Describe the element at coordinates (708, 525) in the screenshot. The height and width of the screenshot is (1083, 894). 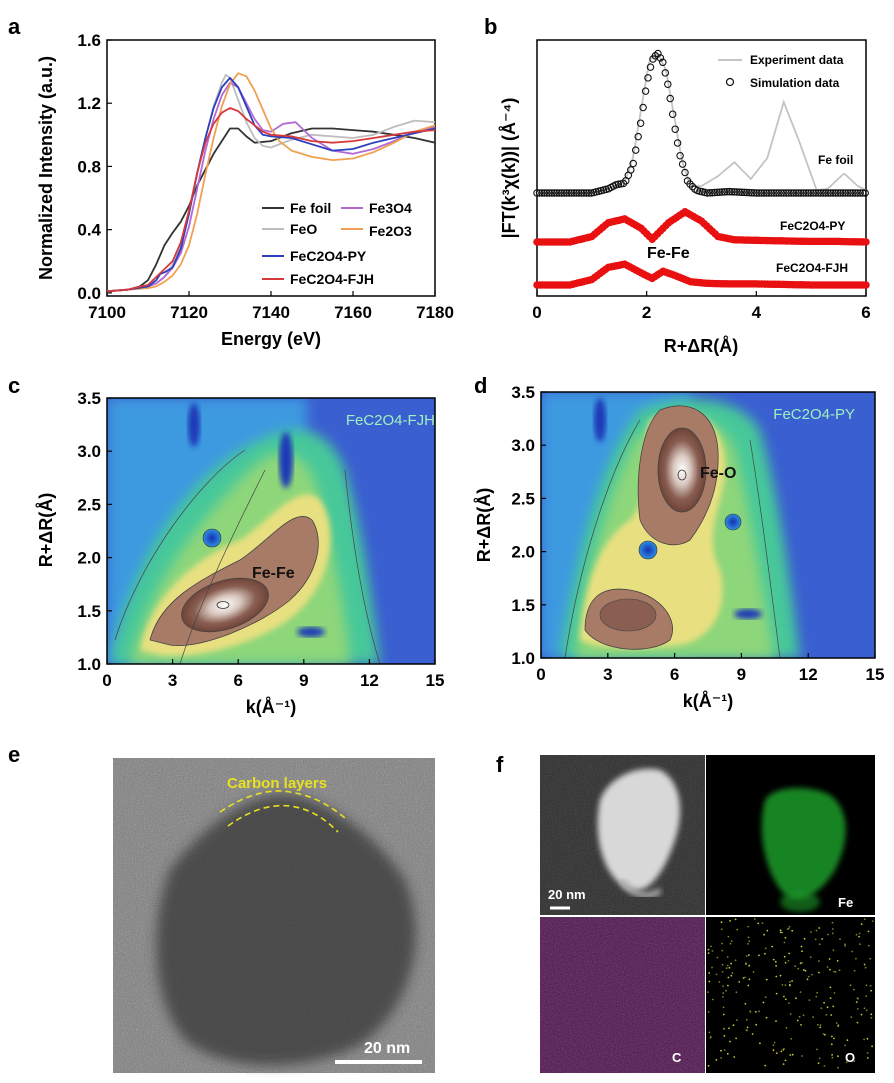
I see `panel-d-frame` at that location.